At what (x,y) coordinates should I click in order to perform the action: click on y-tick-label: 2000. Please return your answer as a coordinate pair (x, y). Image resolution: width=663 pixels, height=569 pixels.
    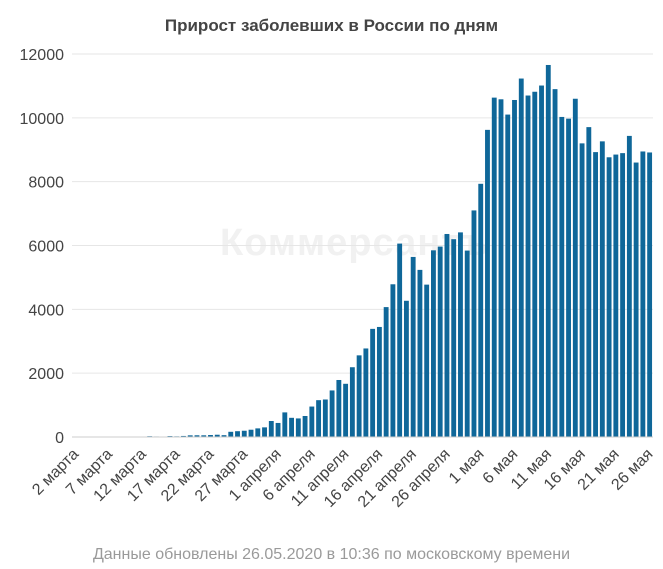
    Looking at the image, I should click on (46, 374).